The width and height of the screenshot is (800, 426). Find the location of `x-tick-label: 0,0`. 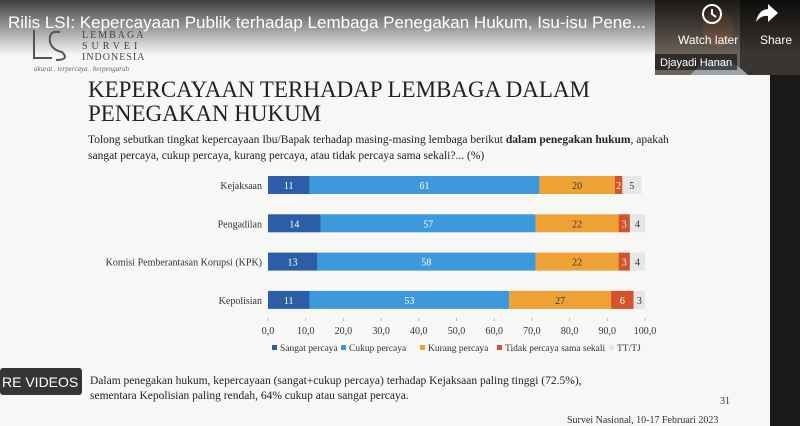

x-tick-label: 0,0 is located at coordinates (268, 331).